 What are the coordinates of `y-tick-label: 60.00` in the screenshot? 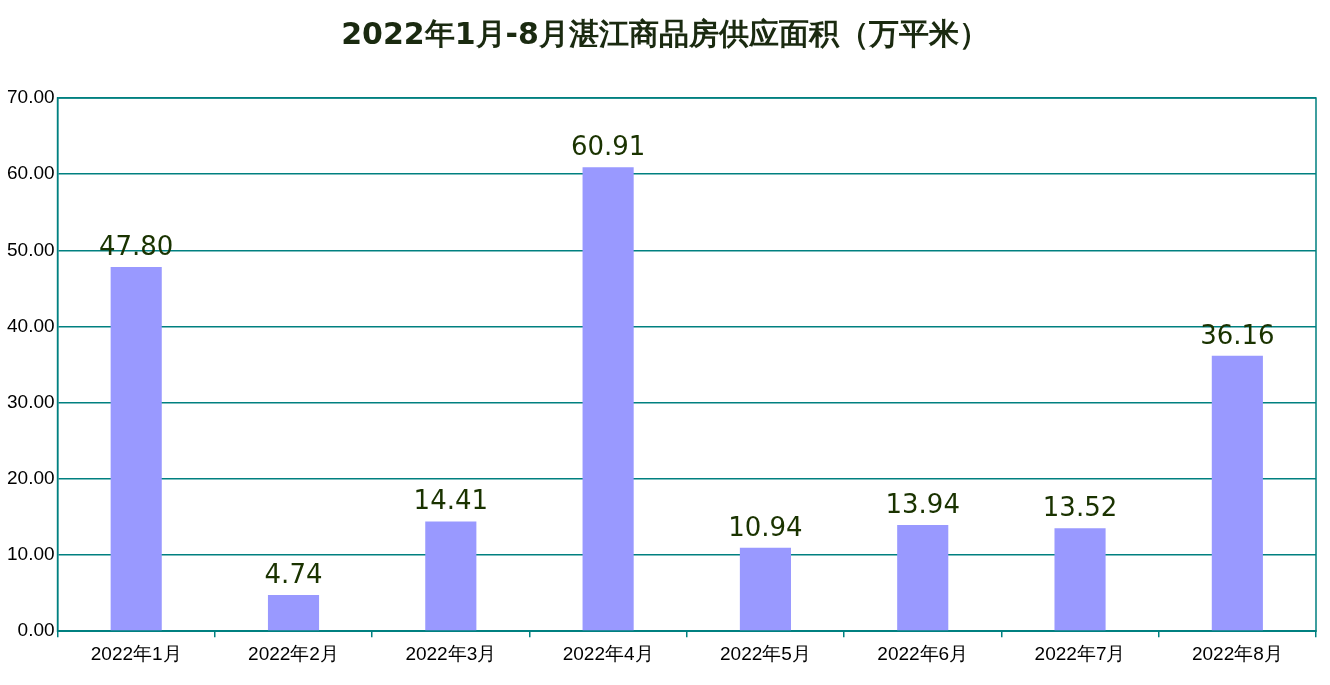 It's located at (31, 173).